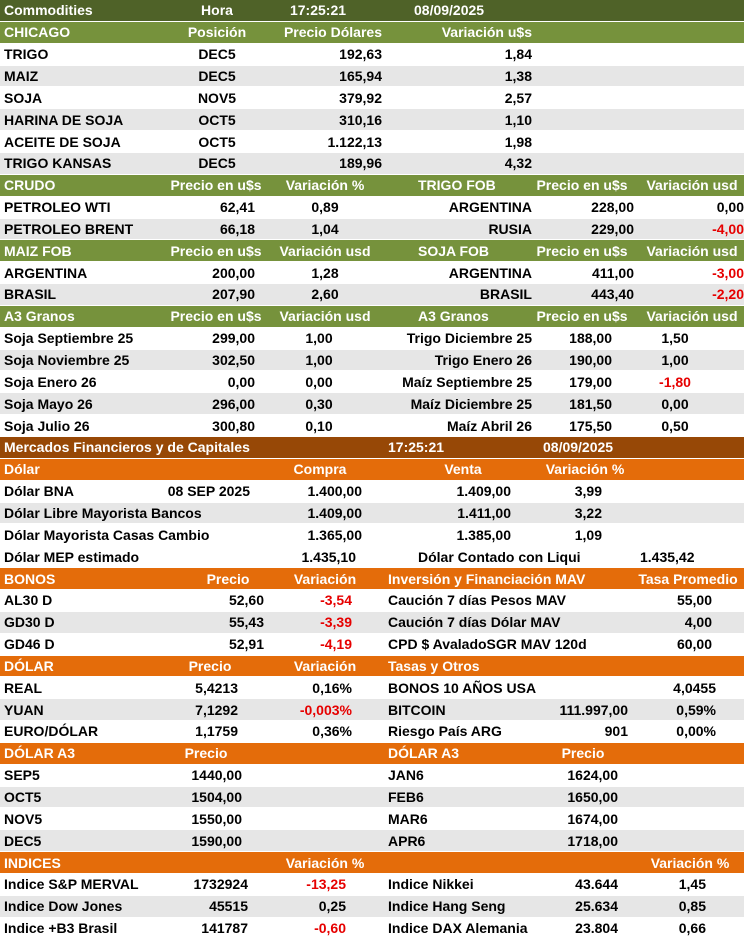 The width and height of the screenshot is (744, 947). I want to click on price-cell: 302,50, so click(233, 360).